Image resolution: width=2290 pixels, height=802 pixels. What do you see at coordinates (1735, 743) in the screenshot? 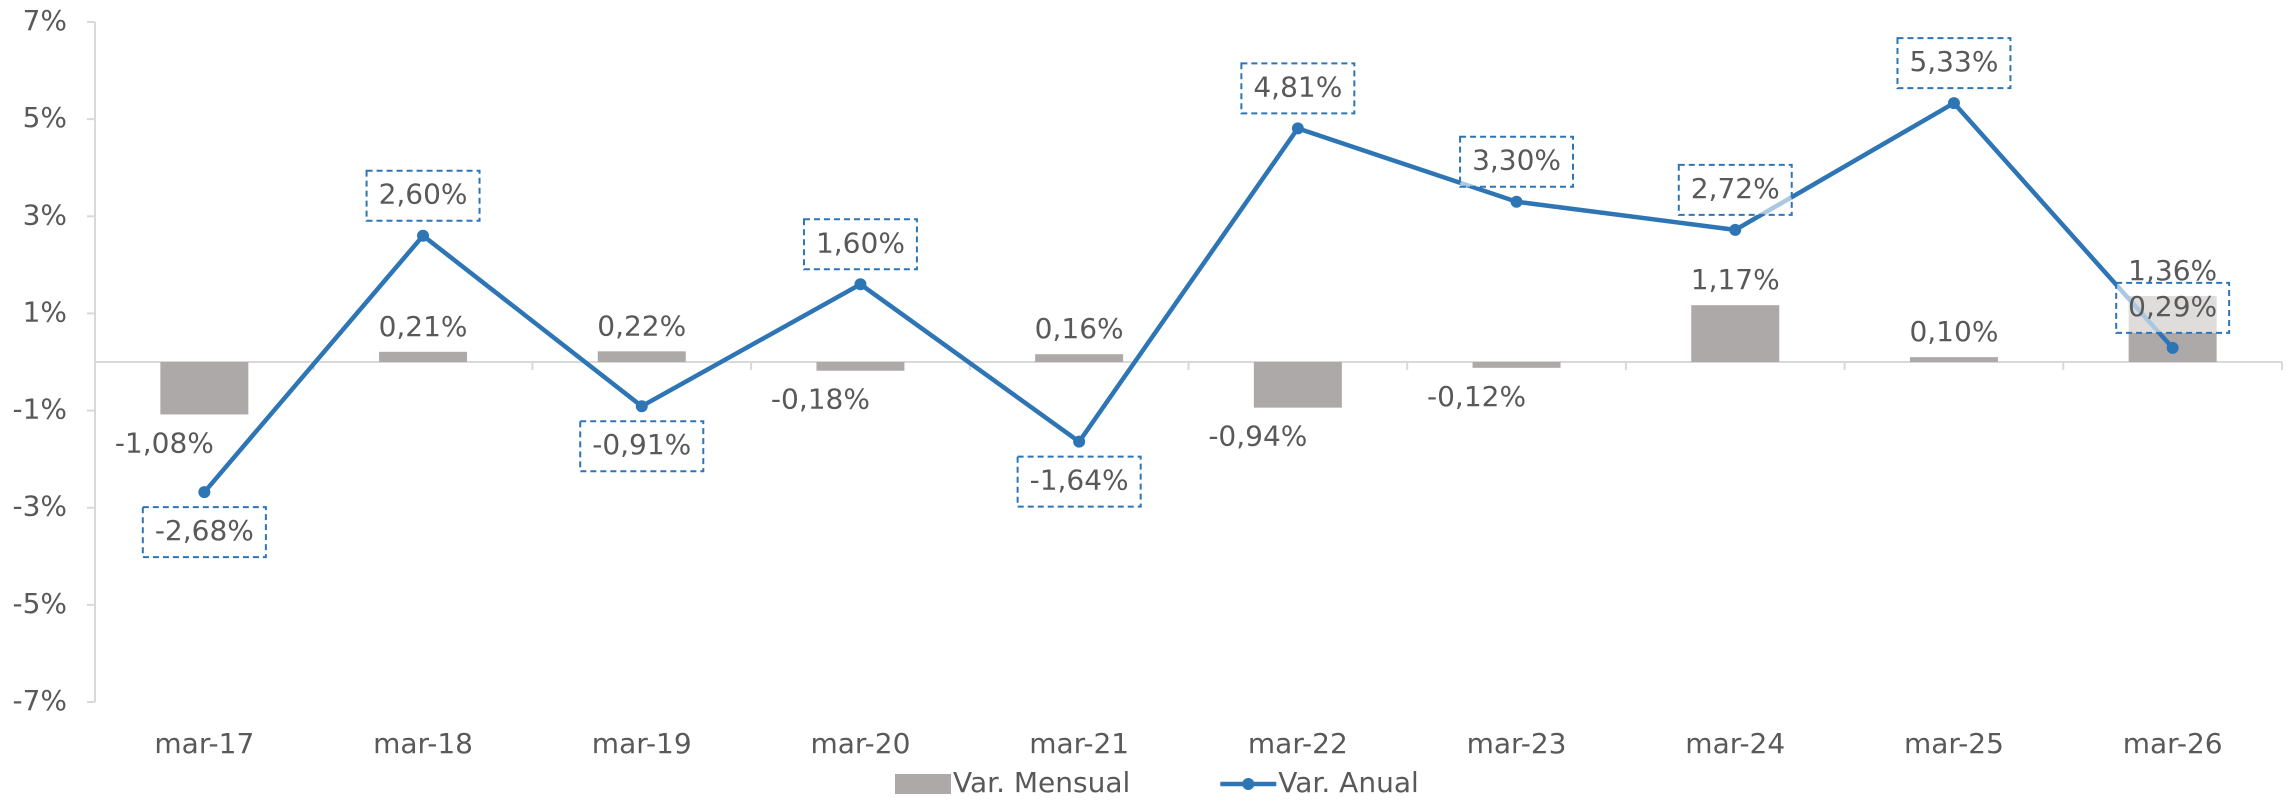
I see `x-tick-label: mar-24` at bounding box center [1735, 743].